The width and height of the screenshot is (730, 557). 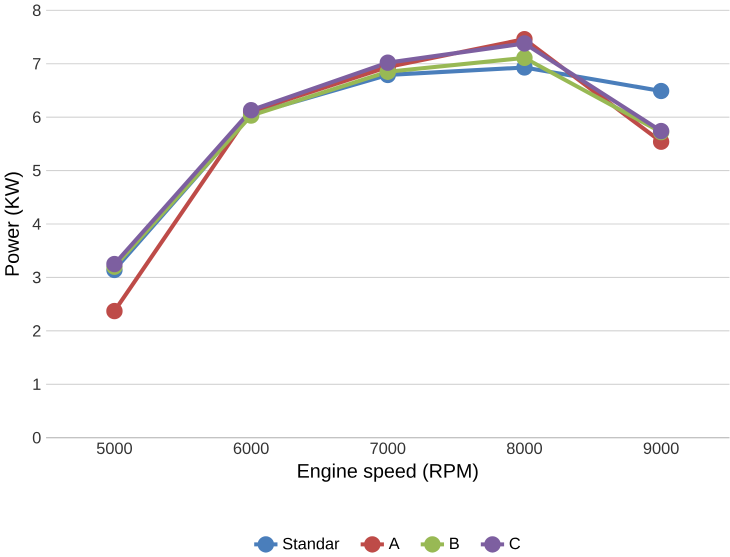 What do you see at coordinates (36, 10) in the screenshot?
I see `y-tick-label: 8` at bounding box center [36, 10].